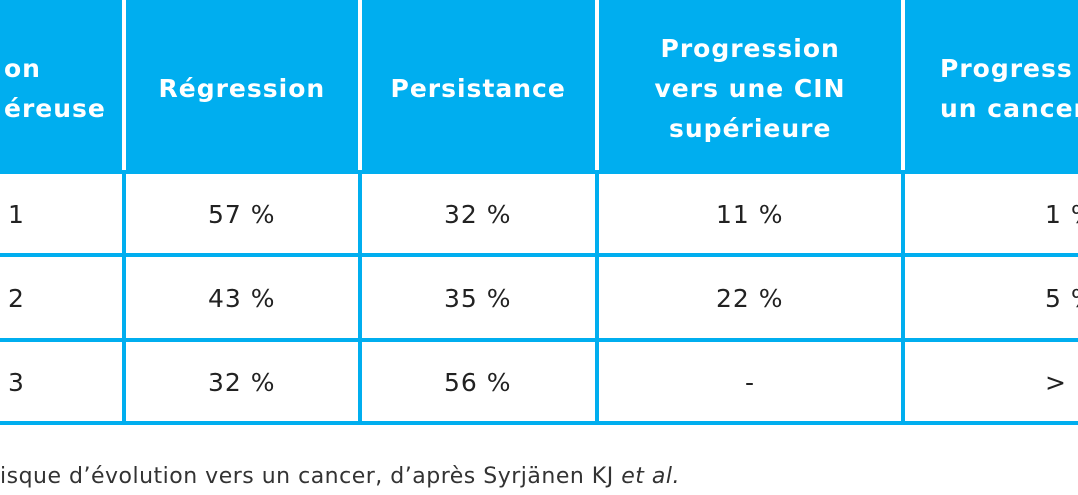  Describe the element at coordinates (242, 88) in the screenshot. I see `header-cell: Régression` at that location.